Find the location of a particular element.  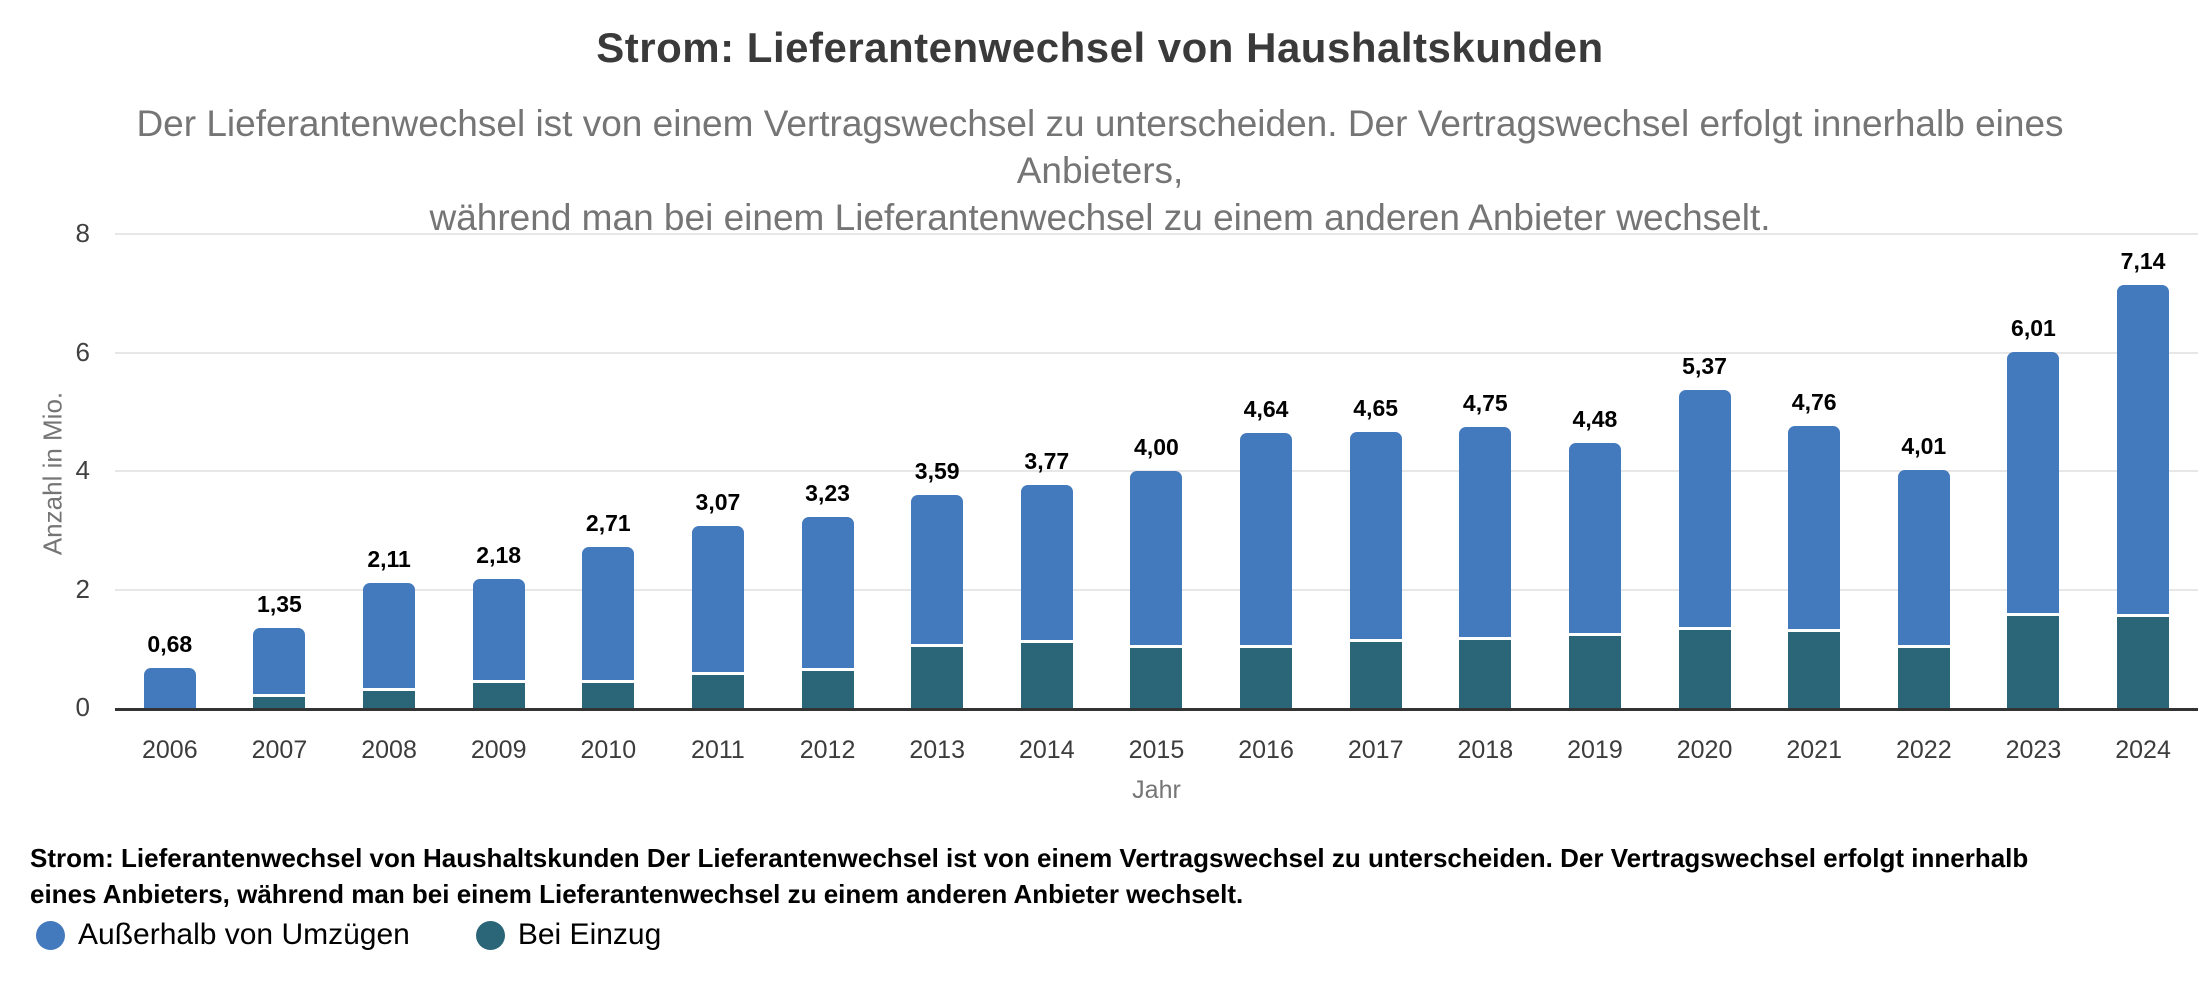

bar-column: 3,59 is located at coordinates (937, 583).